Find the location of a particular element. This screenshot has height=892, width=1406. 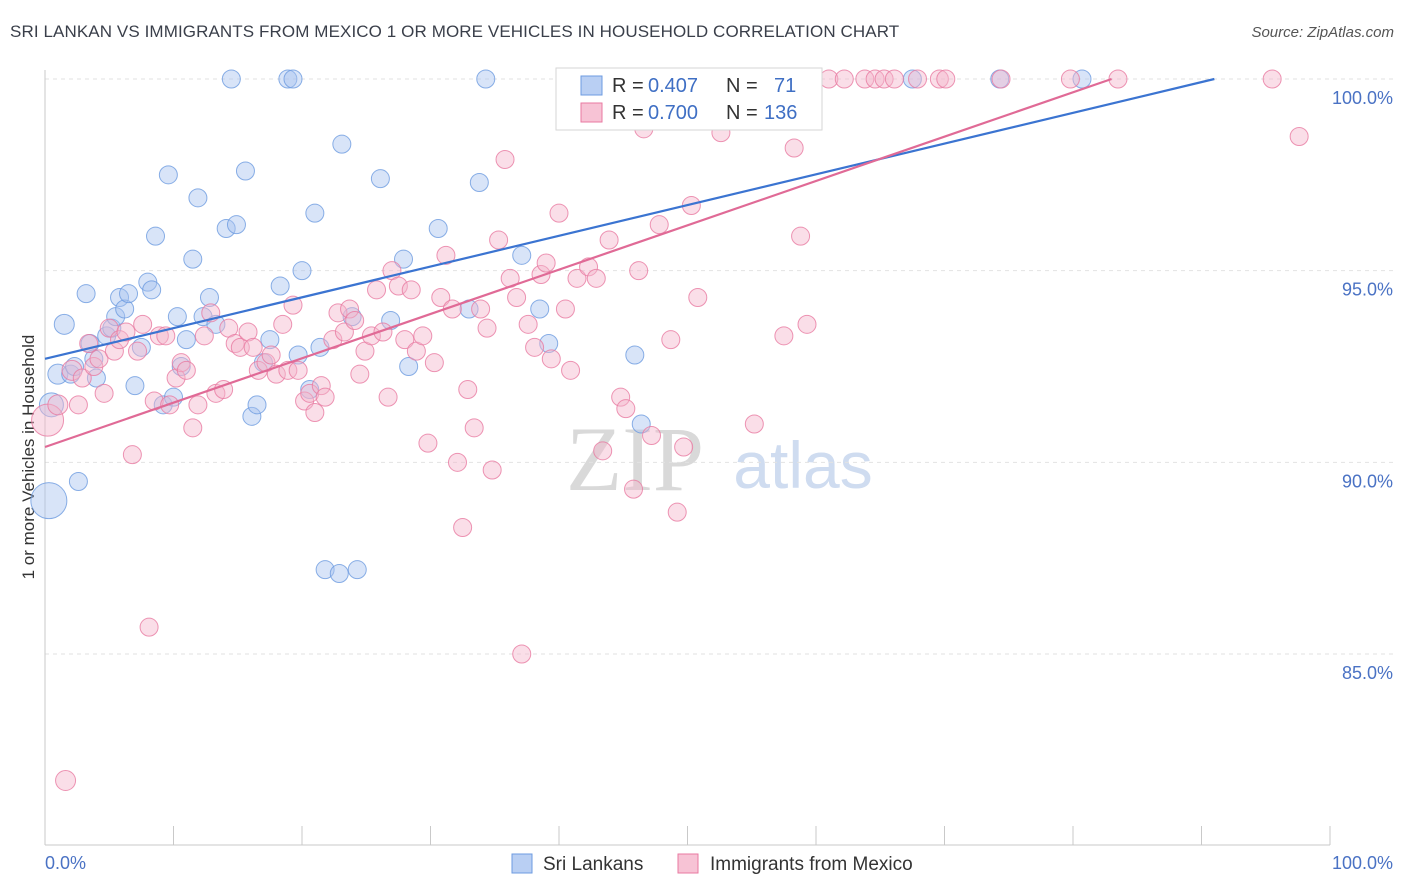

watermark-atlas: atlas is located at coordinates (802, 465).